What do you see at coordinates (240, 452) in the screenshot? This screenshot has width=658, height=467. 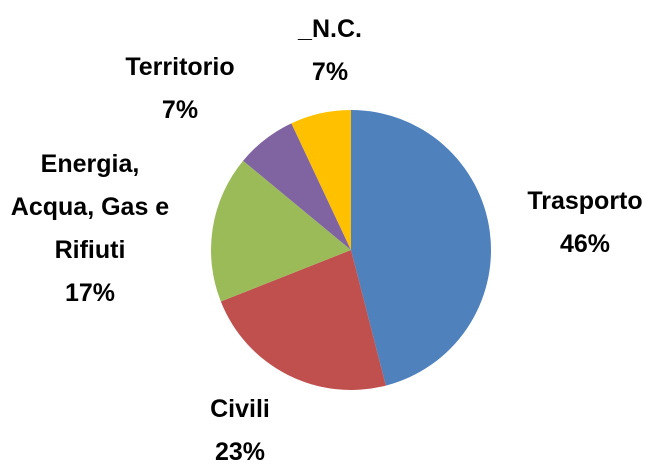 I see `value-label: 23%` at bounding box center [240, 452].